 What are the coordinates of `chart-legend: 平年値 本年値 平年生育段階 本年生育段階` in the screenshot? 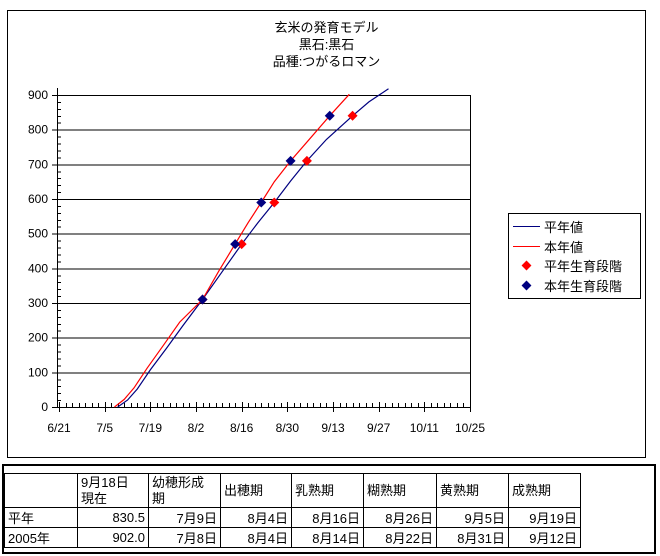 It's located at (574, 256).